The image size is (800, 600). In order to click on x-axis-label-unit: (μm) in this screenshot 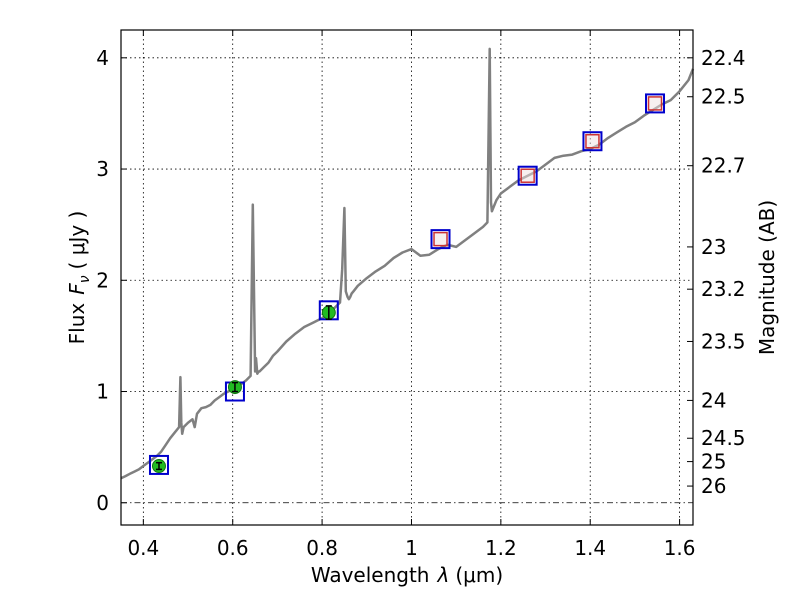, I will do `click(479, 575)`.